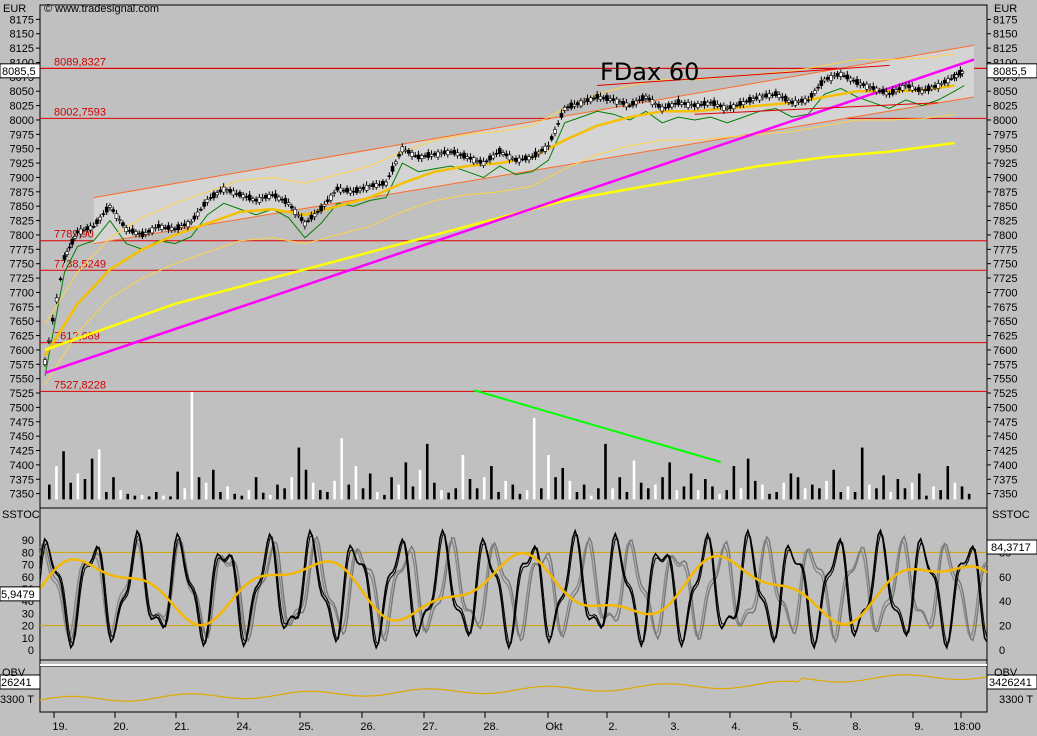 This screenshot has height=736, width=1037. Describe the element at coordinates (743, 75) in the screenshot. I see `short-channel-upper` at that location.